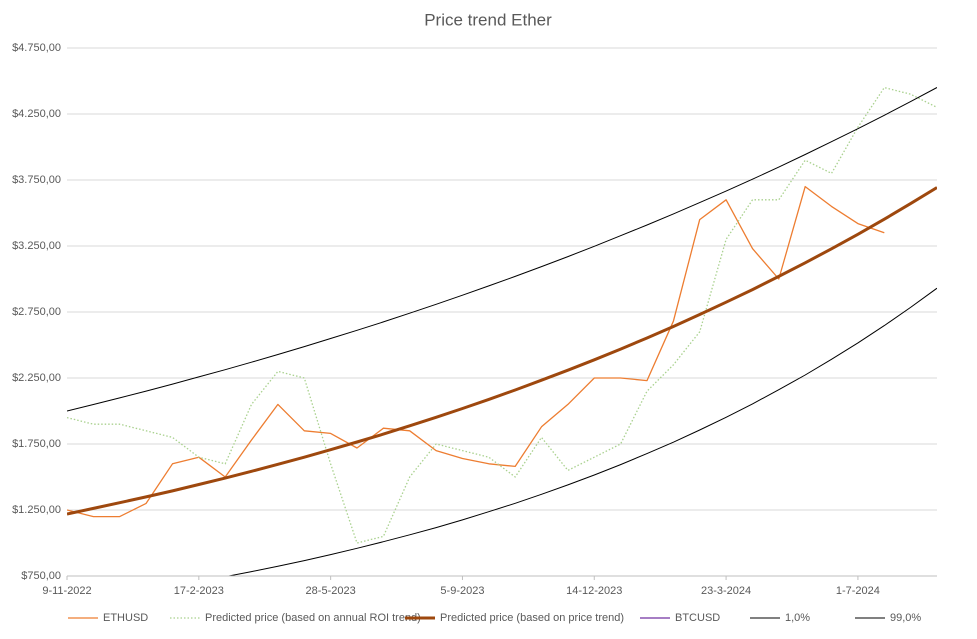 This screenshot has height=639, width=977. Describe the element at coordinates (41, 576) in the screenshot. I see `y-tick-label: $750,00` at that location.